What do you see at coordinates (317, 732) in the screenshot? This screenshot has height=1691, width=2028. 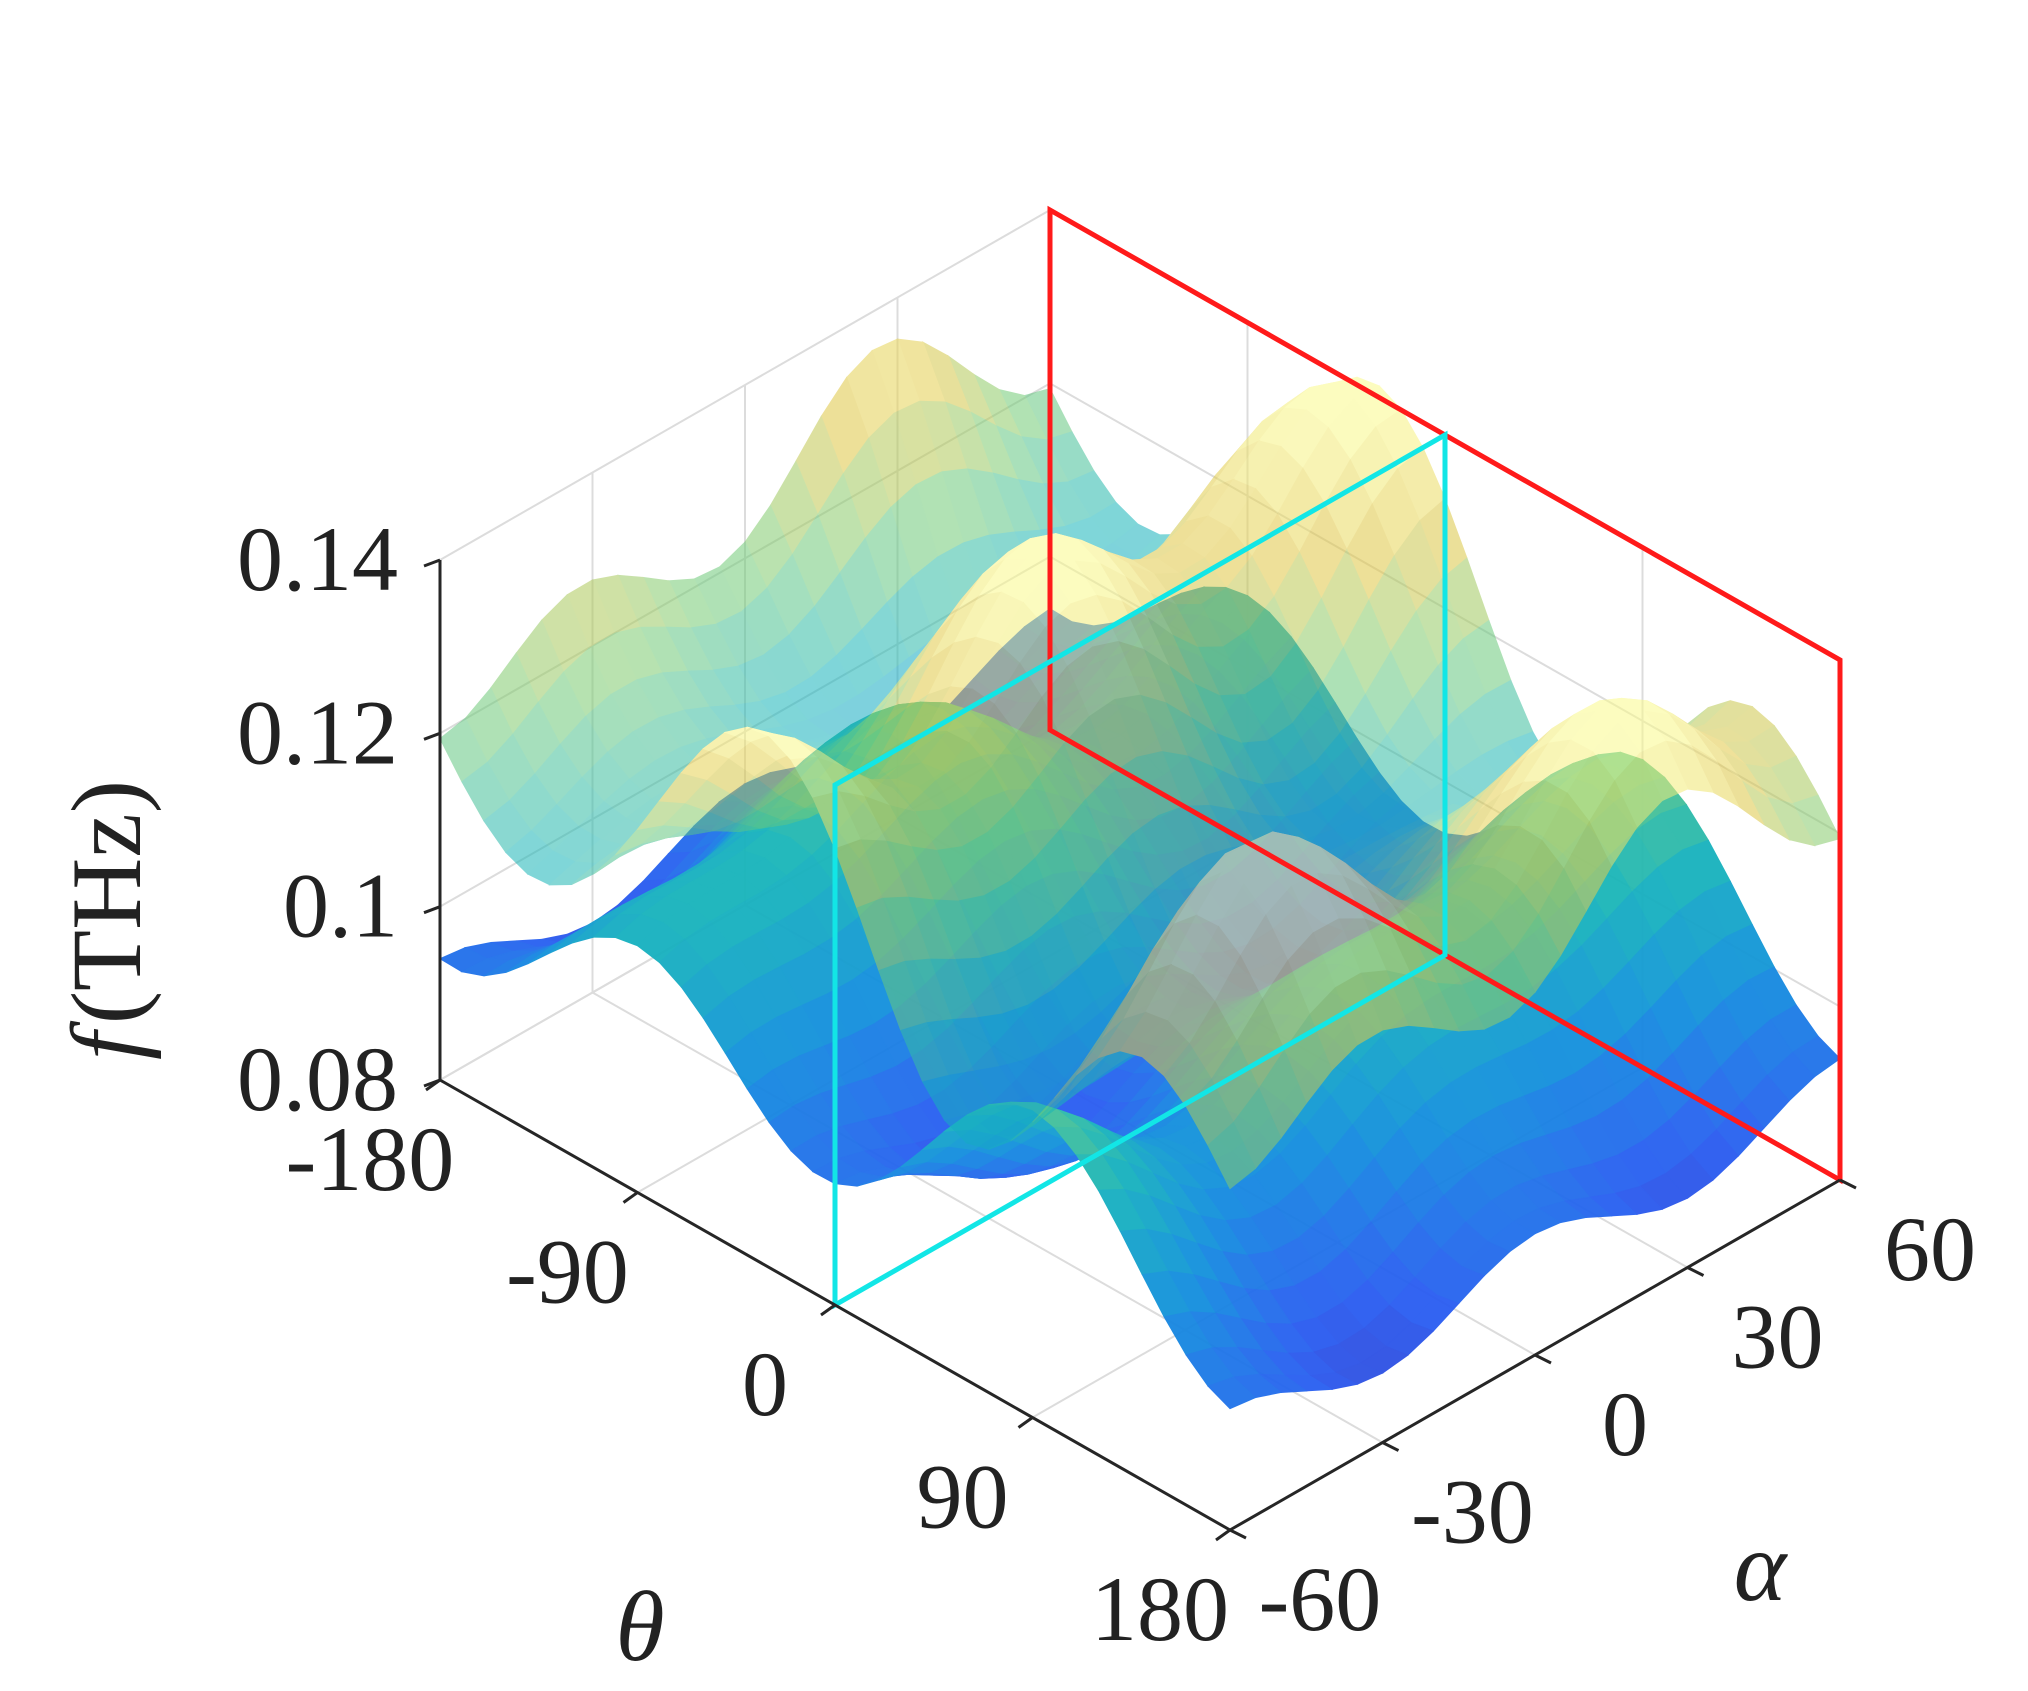 I see `z-tick-label: 0.12` at bounding box center [317, 732].